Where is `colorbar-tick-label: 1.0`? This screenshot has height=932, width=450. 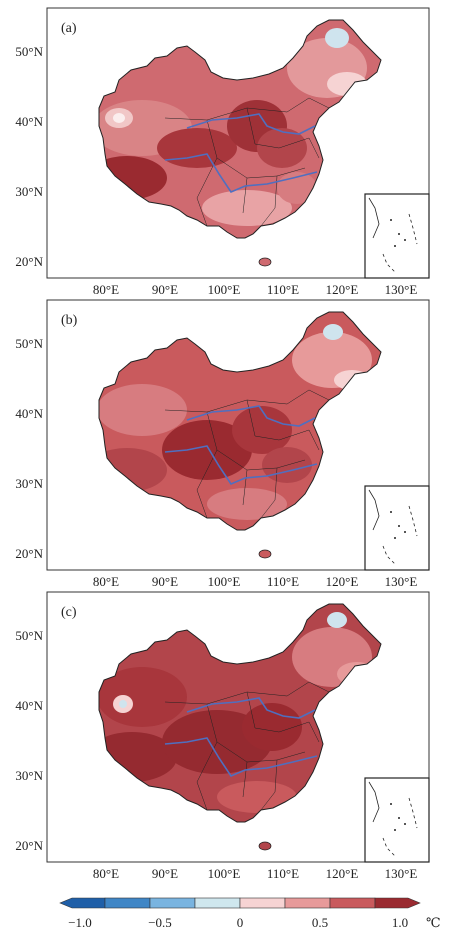
colorbar-tick-label: 1.0 is located at coordinates (400, 922).